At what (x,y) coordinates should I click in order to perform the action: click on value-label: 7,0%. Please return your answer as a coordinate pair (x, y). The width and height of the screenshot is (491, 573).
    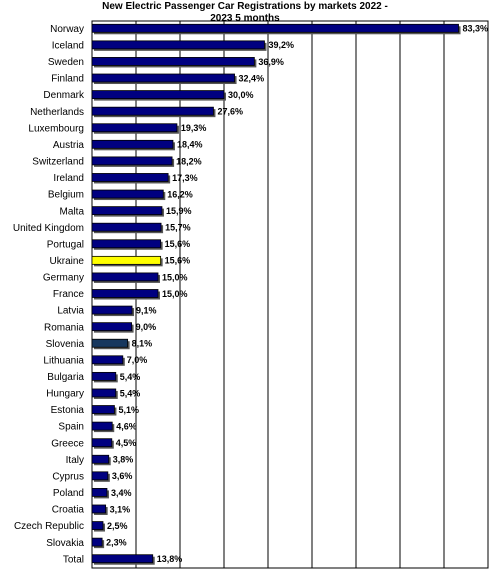
    Looking at the image, I should click on (137, 360).